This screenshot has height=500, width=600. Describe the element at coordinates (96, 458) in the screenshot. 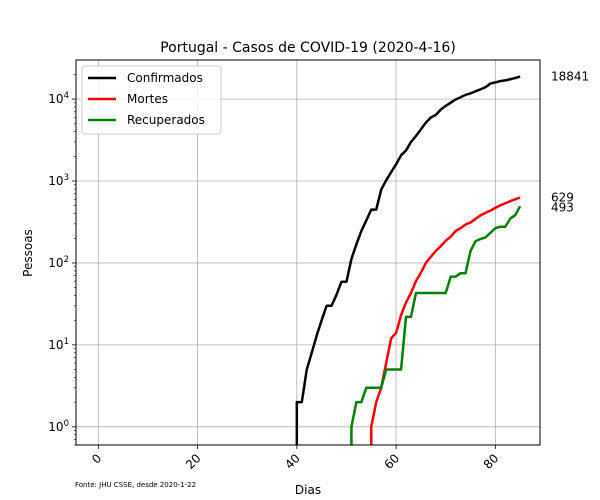

I see `x-tick-label: 0` at that location.